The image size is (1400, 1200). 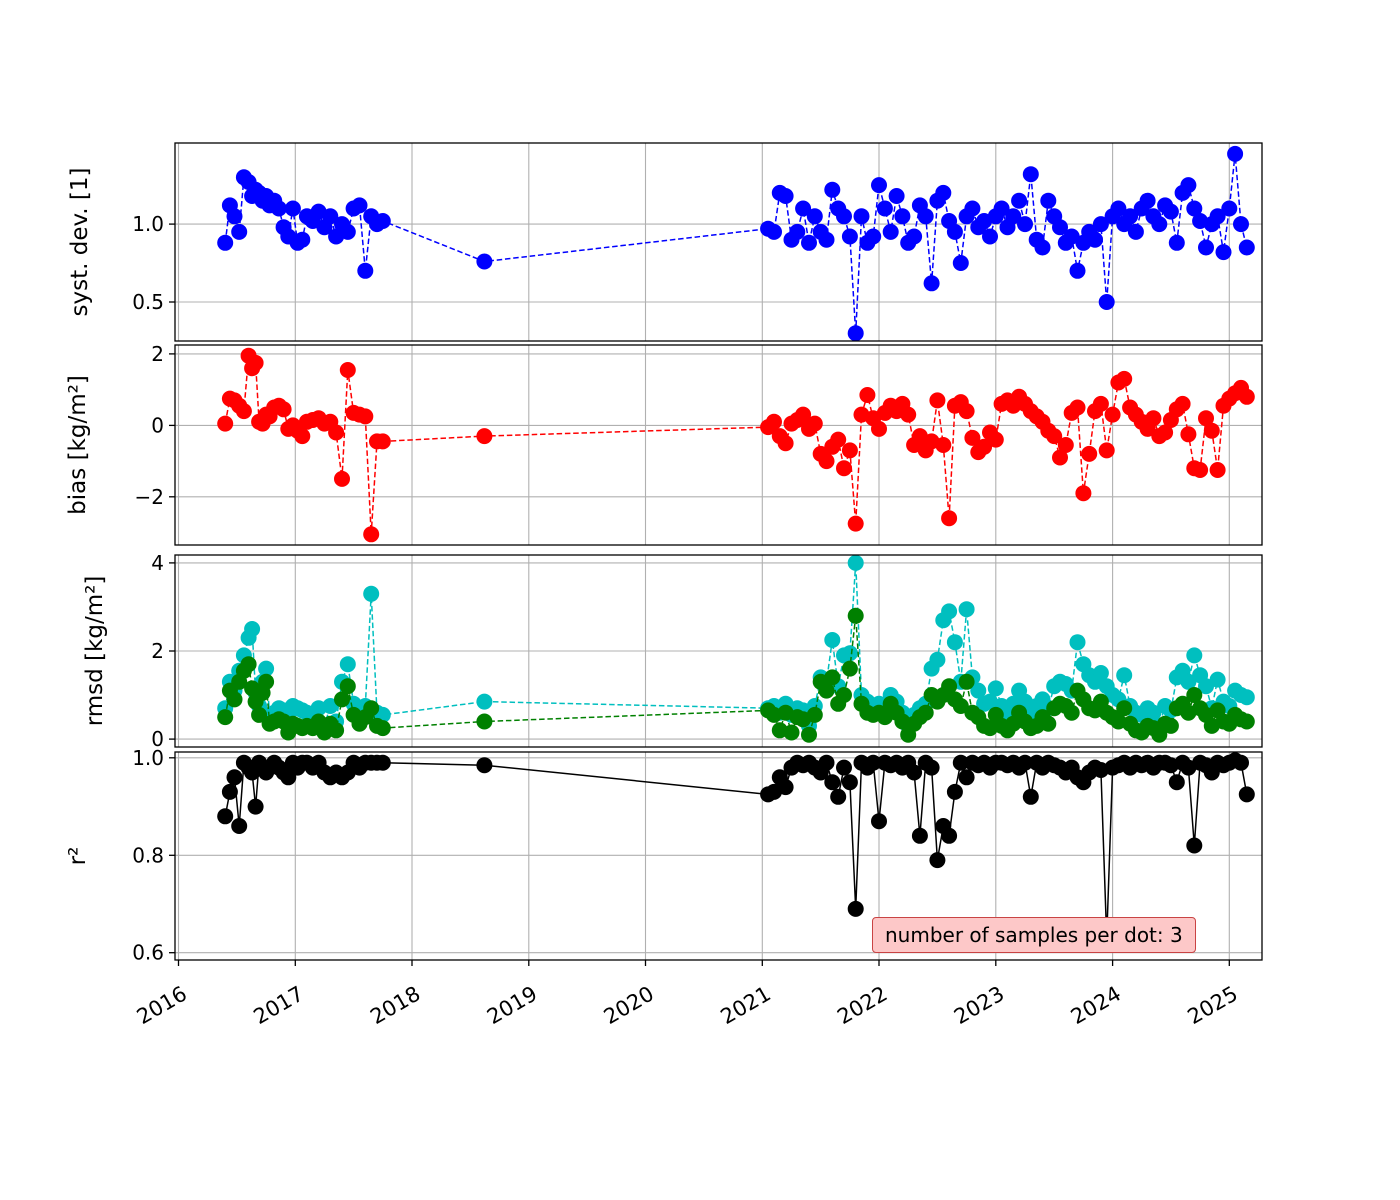 What do you see at coordinates (707, 651) in the screenshot?
I see `panel-3: 0 2 4` at bounding box center [707, 651].